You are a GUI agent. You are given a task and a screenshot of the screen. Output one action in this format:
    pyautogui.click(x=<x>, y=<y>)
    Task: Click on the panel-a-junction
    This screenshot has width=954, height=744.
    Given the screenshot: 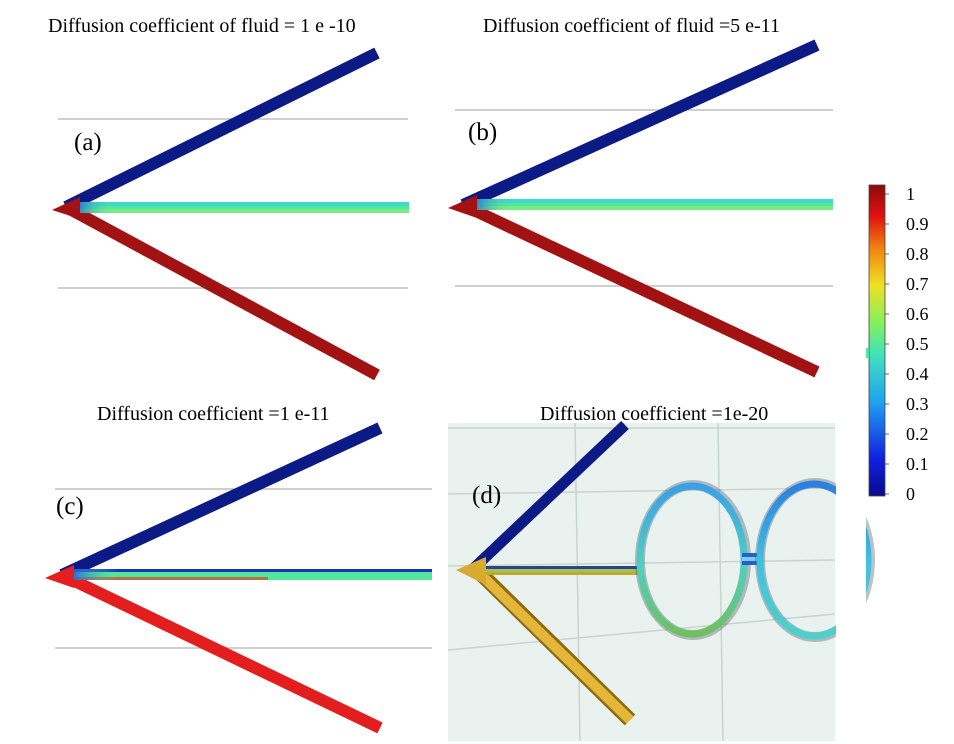 What is the action you would take?
    pyautogui.click(x=66, y=208)
    